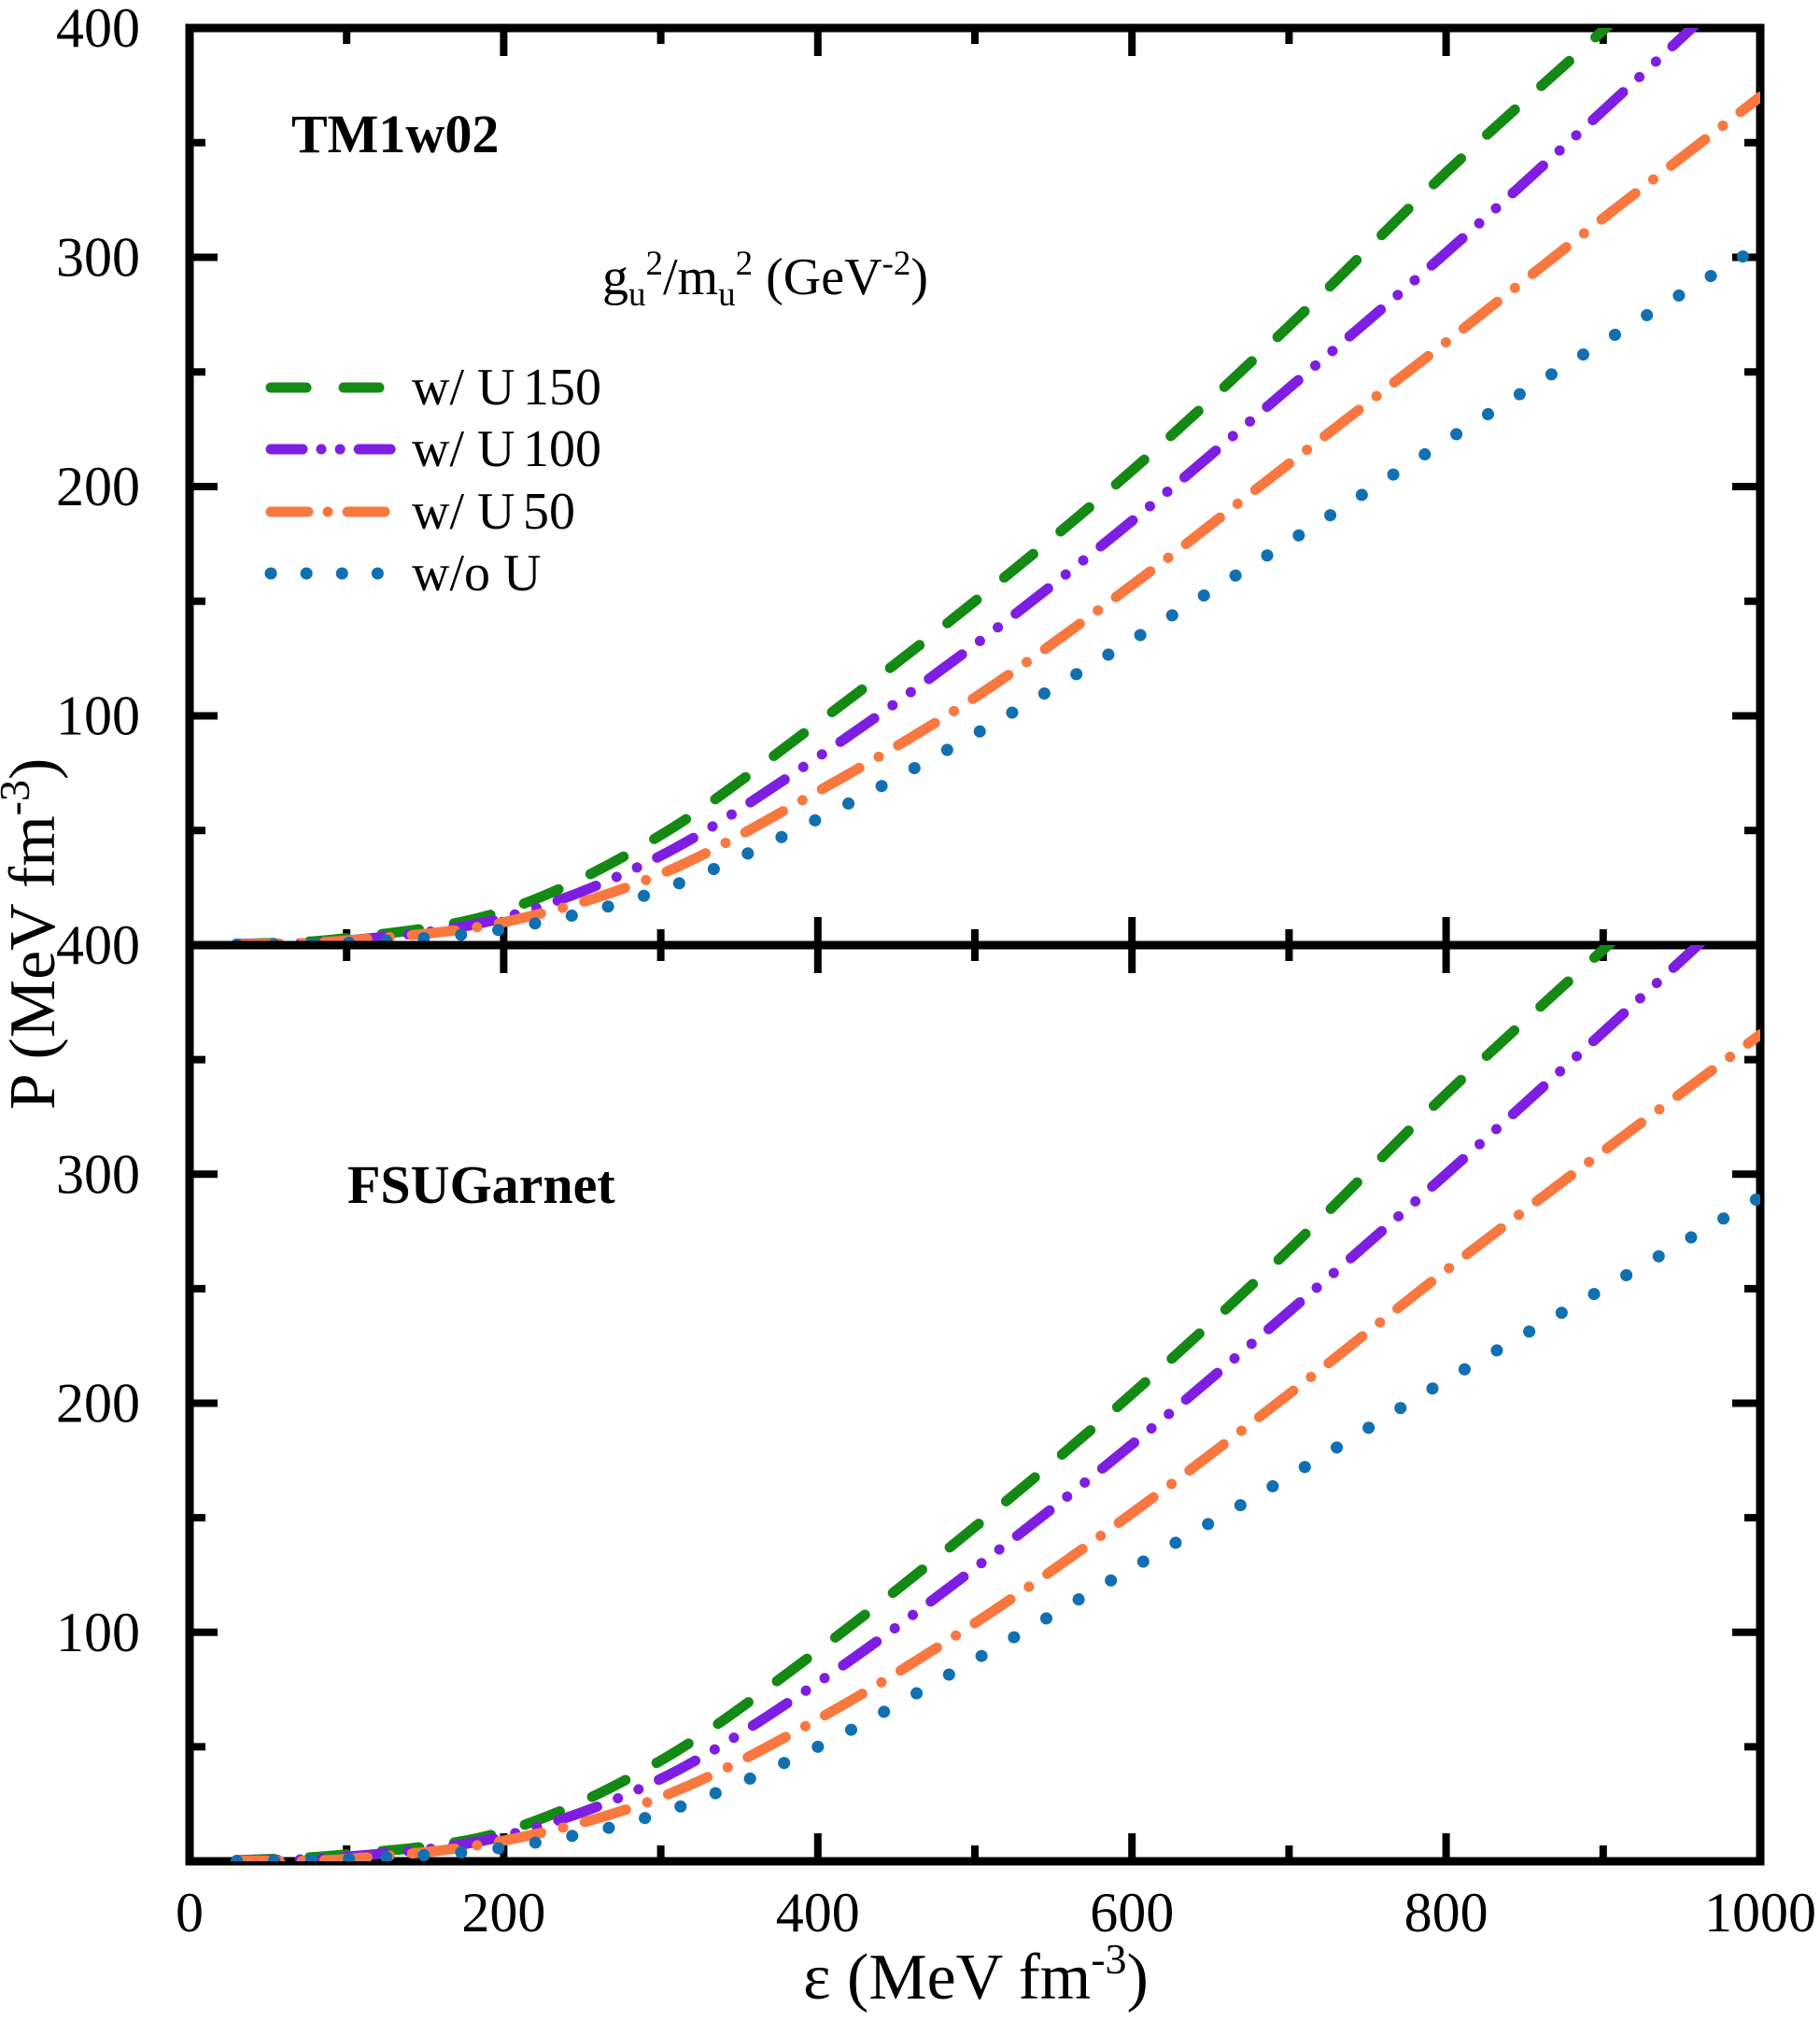  I want to click on bottom-panel-title: FSUGarnet, so click(481, 1184).